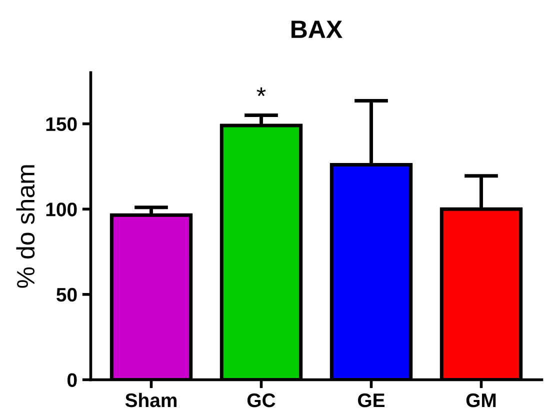  I want to click on x-tick-label: GE, so click(371, 400).